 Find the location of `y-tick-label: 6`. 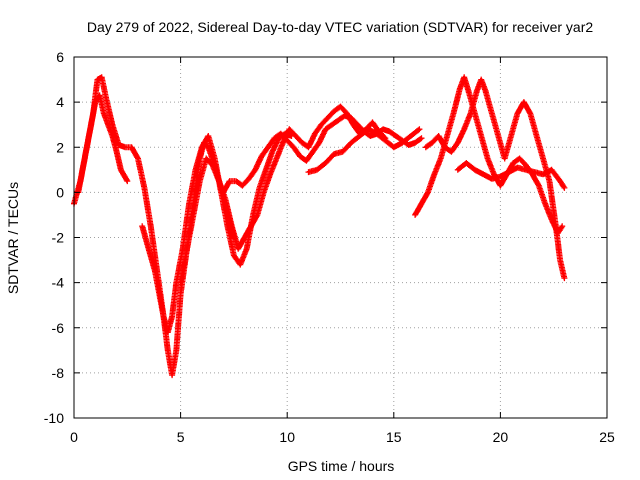

y-tick-label: 6 is located at coordinates (60, 57).